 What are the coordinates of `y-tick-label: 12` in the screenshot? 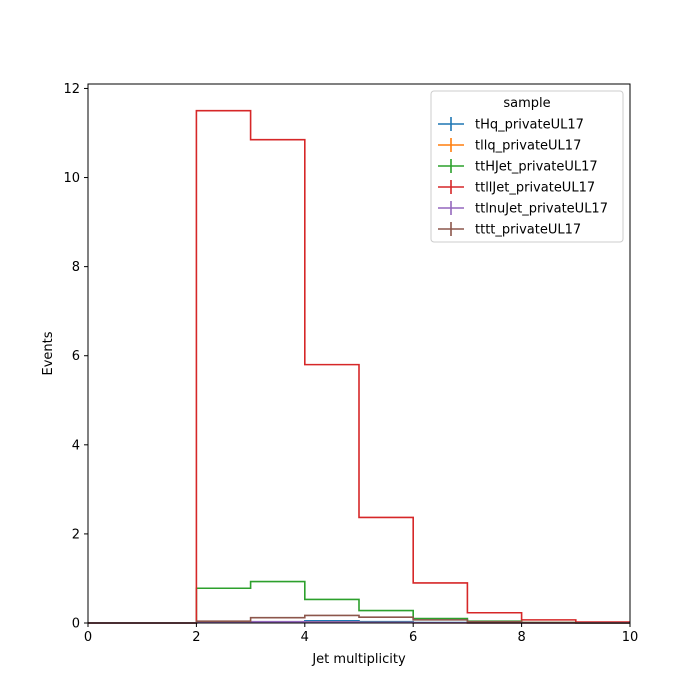 It's located at (71, 89).